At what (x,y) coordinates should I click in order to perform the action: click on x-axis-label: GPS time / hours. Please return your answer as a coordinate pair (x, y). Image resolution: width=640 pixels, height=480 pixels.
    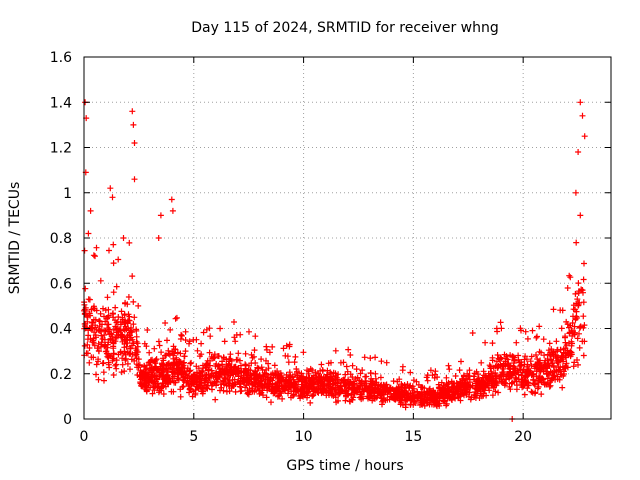
    Looking at the image, I should click on (344, 466).